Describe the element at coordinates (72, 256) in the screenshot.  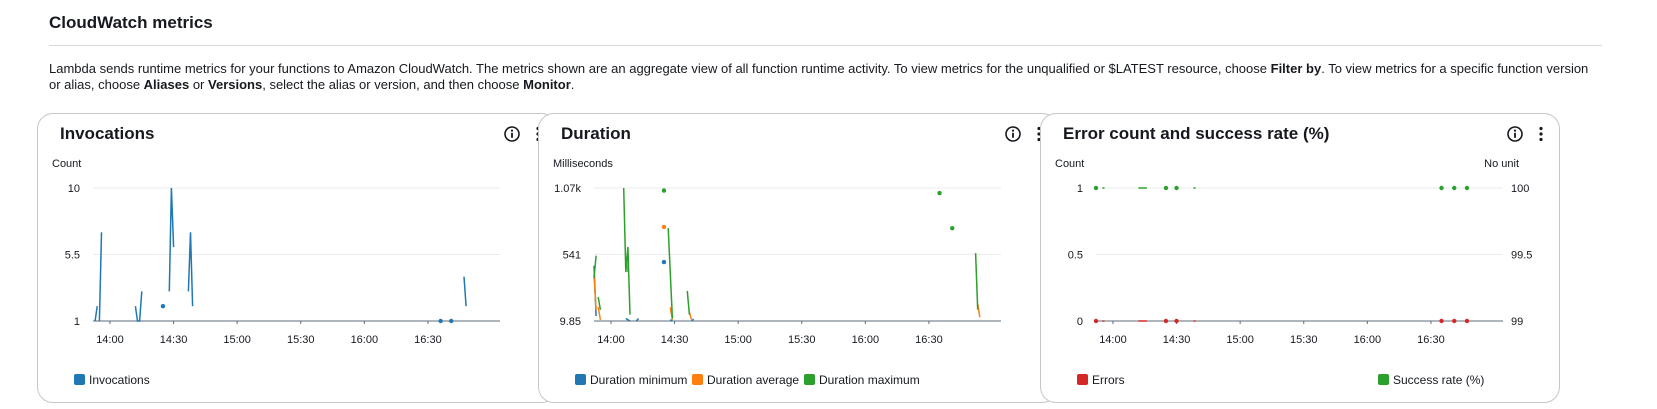
I see `y-tick-label: 5.5` at that location.